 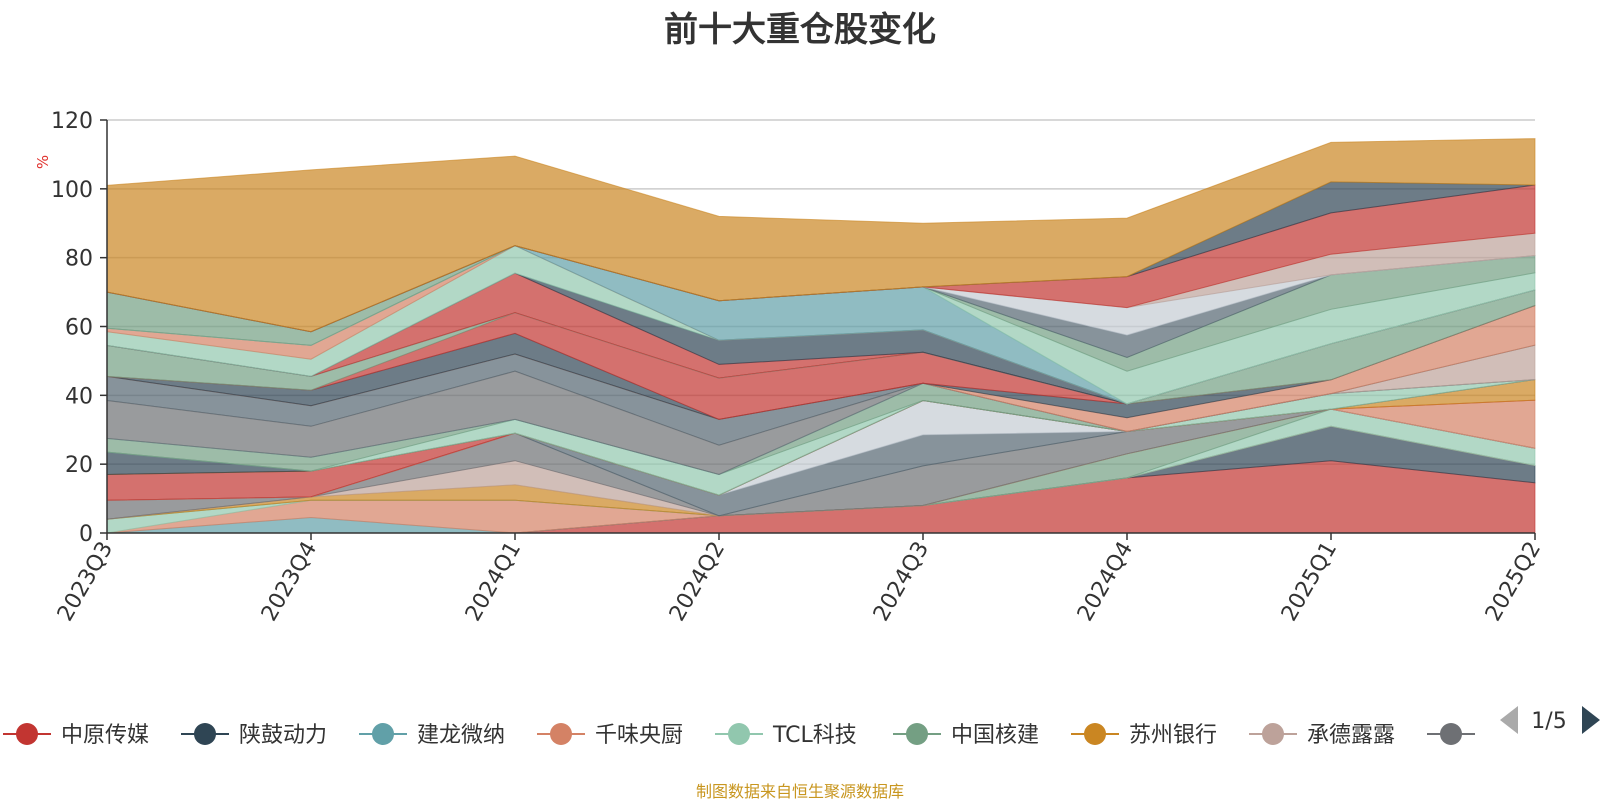 I want to click on legend-item: 承德露露, so click(x=1322, y=735).